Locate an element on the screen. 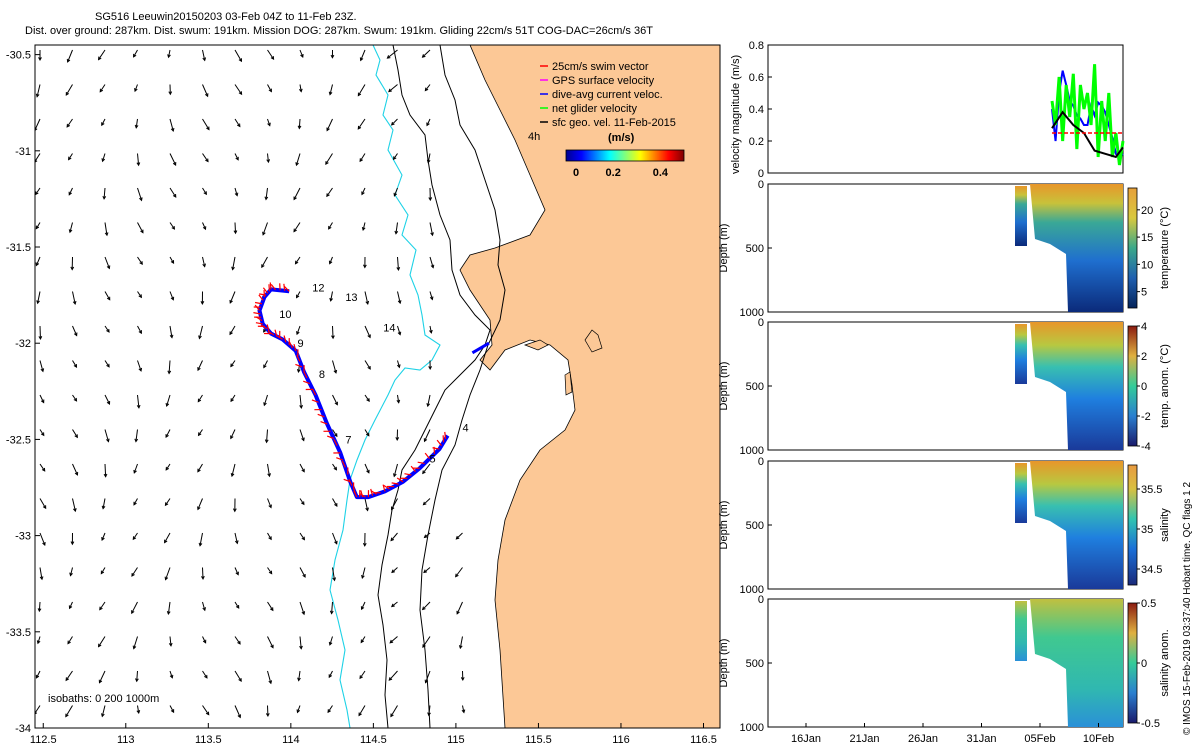  legend-entry: 25cm/s swim vector is located at coordinates (600, 67).